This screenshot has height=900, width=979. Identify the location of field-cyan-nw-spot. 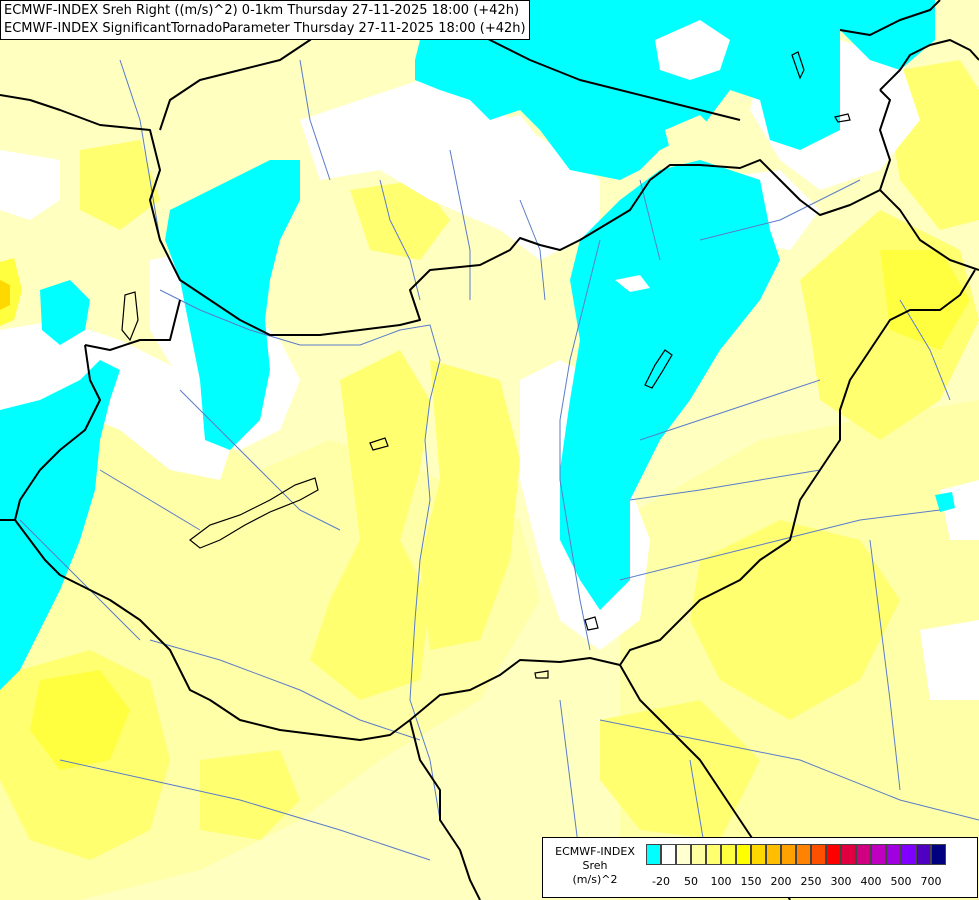
(65, 312).